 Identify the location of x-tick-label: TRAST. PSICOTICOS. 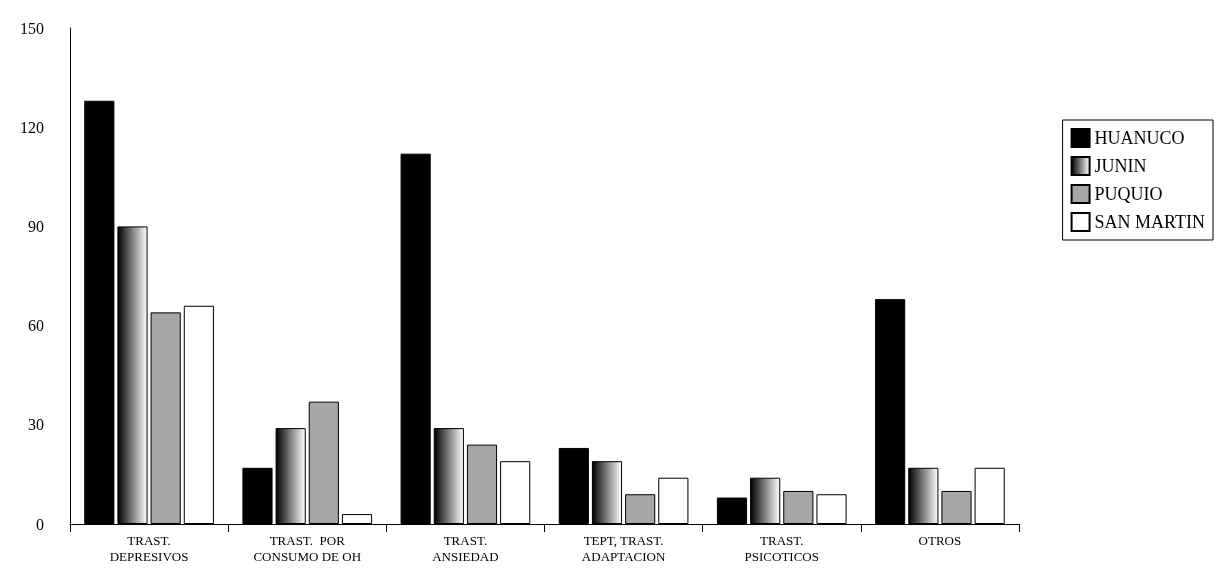
(781, 548).